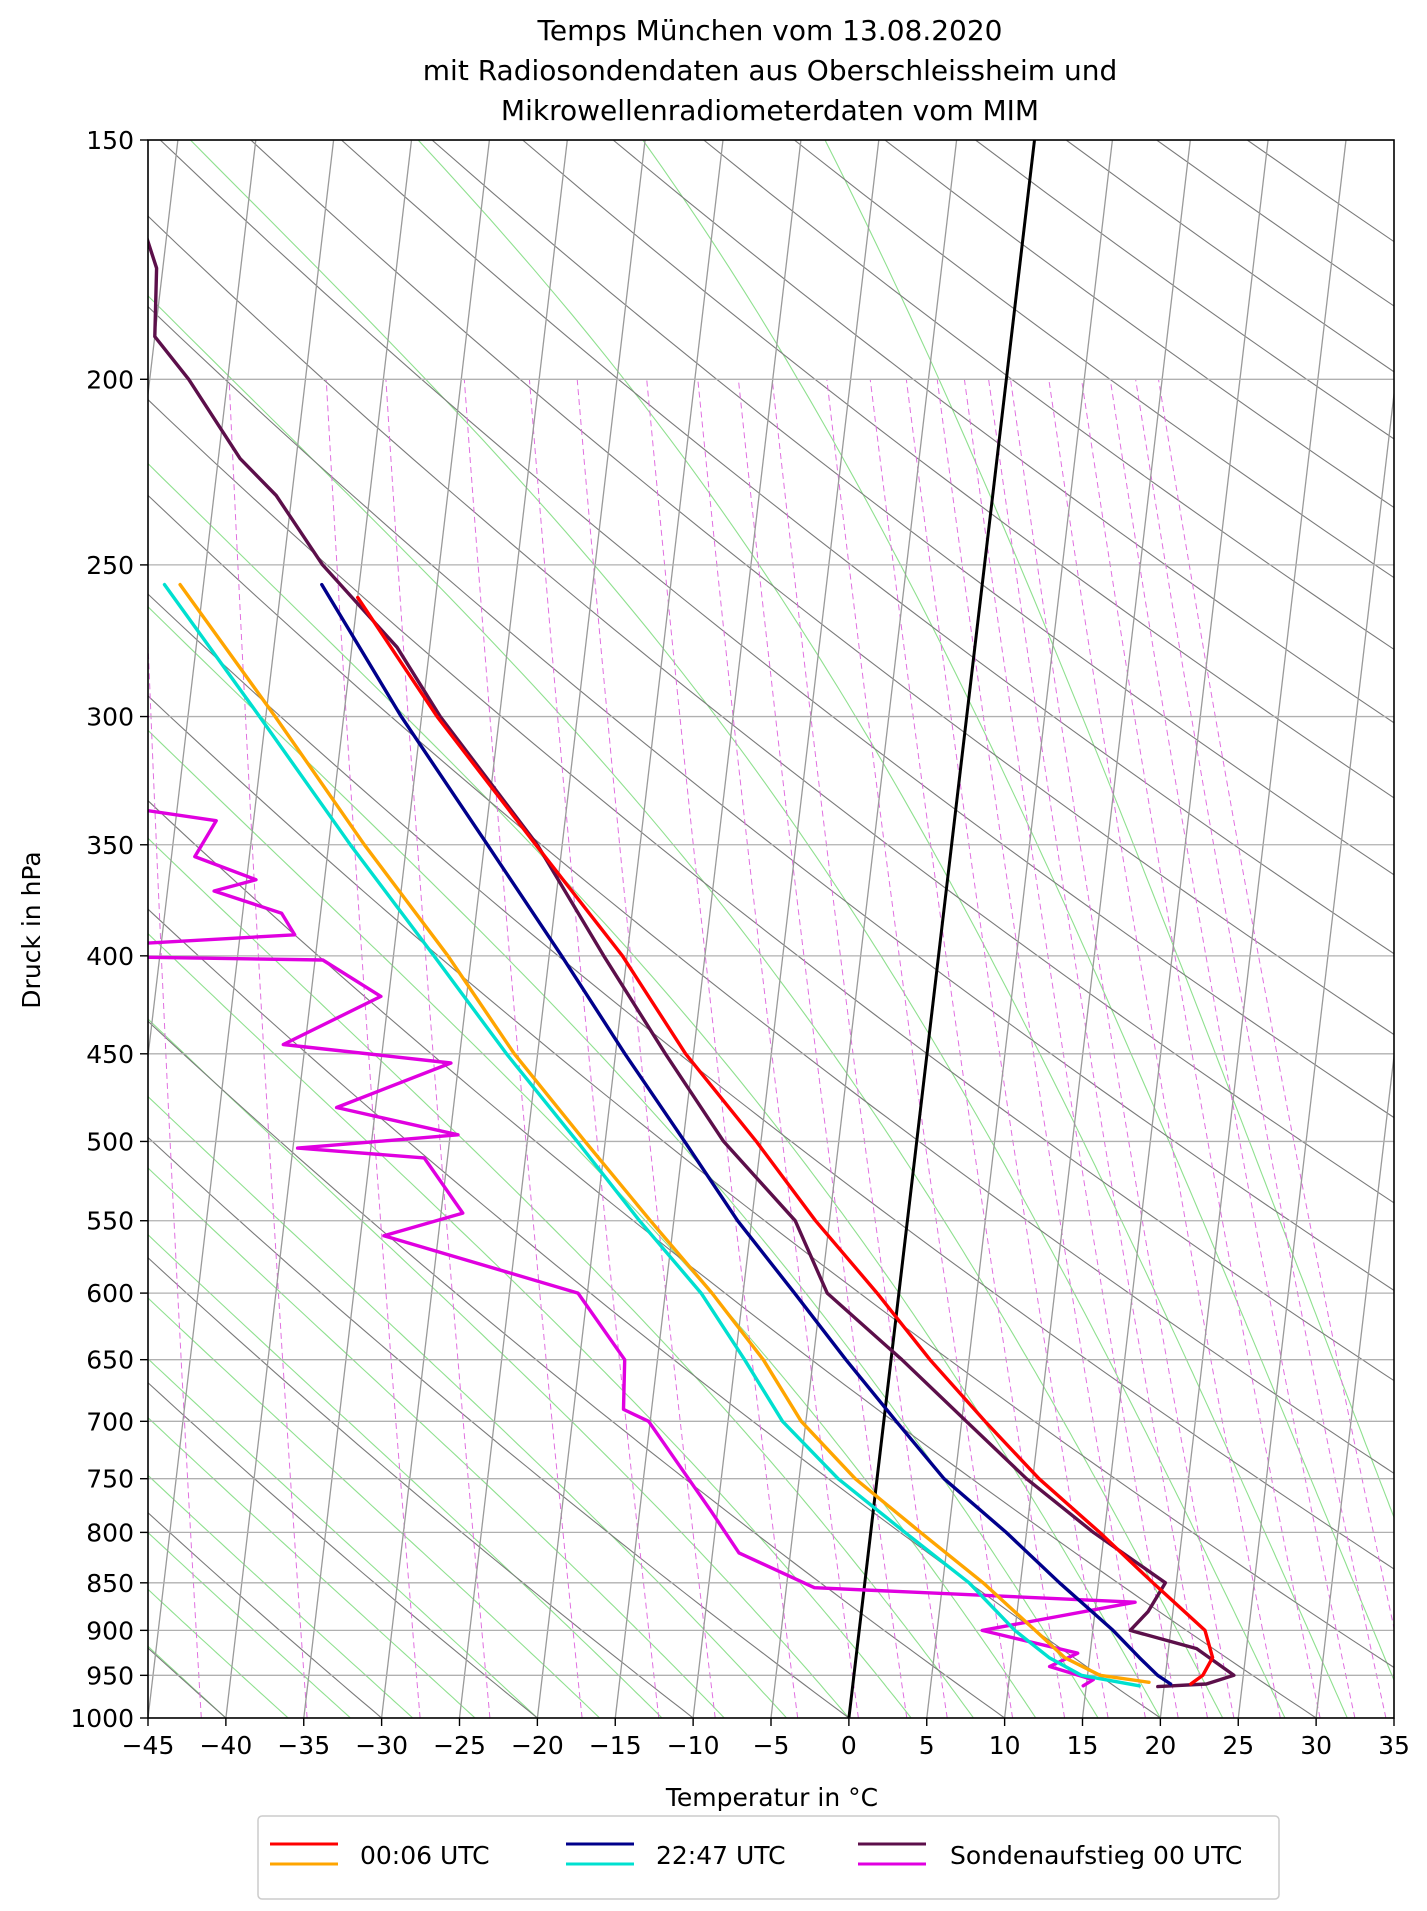 This screenshot has width=1427, height=1911. Describe the element at coordinates (110, 717) in the screenshot. I see `y-tick-label: 300` at that location.